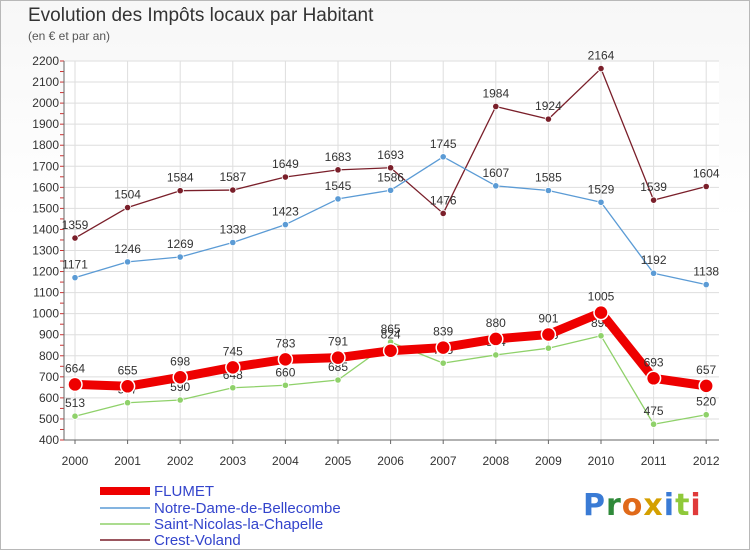 Image resolution: width=750 pixels, height=550 pixels. Describe the element at coordinates (49, 335) in the screenshot. I see `y-tick-label: 900` at that location.